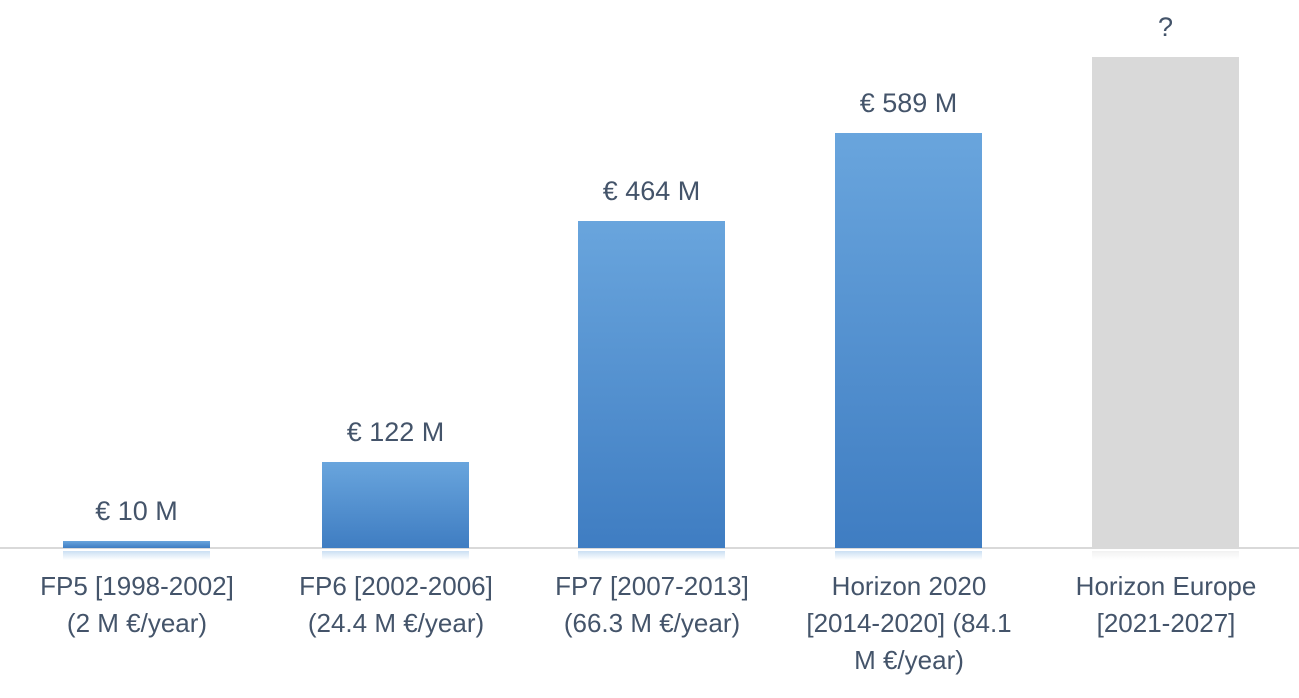 The height and width of the screenshot is (698, 1299). What do you see at coordinates (137, 604) in the screenshot?
I see `tick-label-fp5: FP5 [1998-2002] (2 M €/year)` at bounding box center [137, 604].